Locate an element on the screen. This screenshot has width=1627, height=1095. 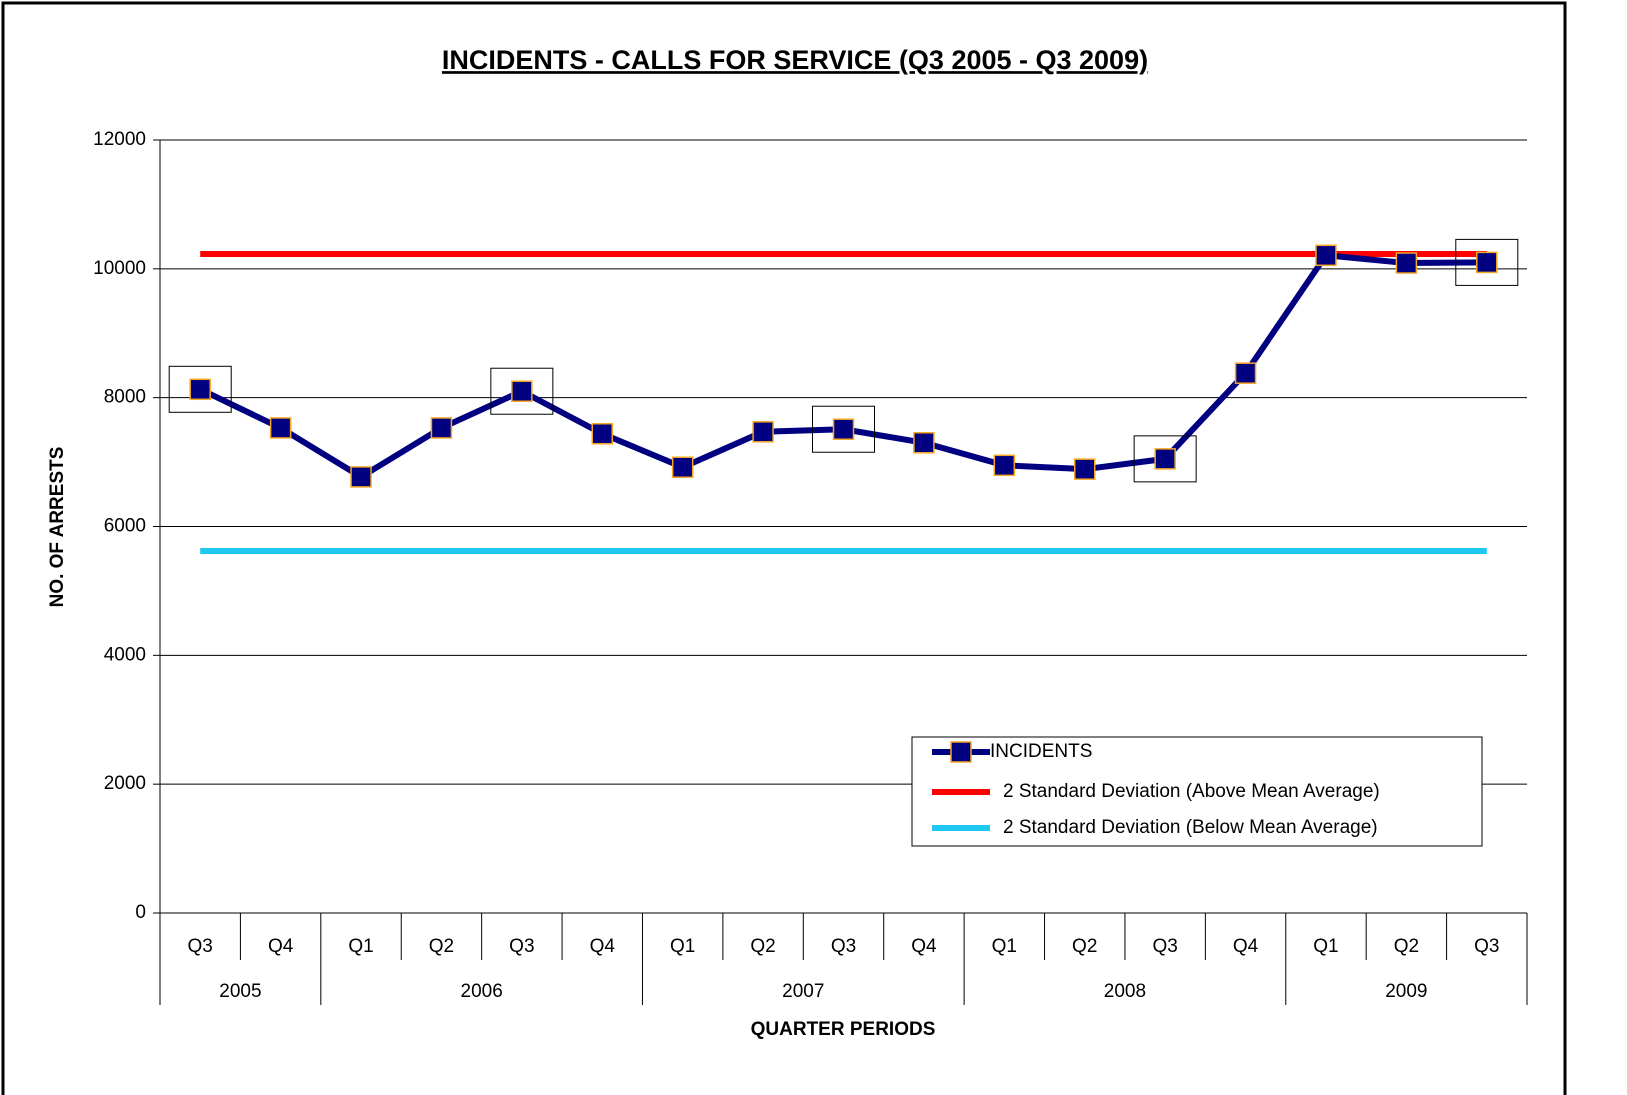
group-label: 2006 is located at coordinates (482, 991).